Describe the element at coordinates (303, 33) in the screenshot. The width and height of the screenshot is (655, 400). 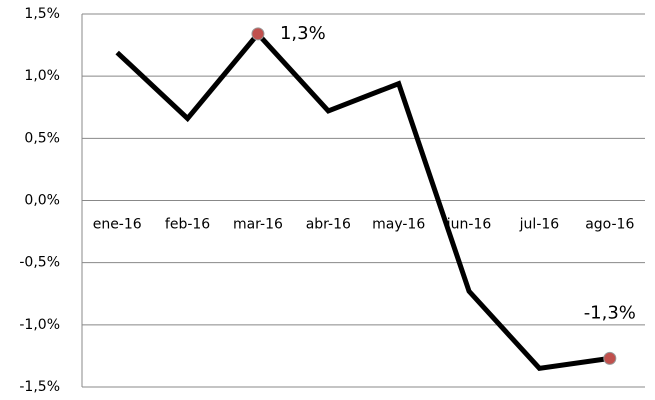
I see `data-label: 1,3%` at that location.